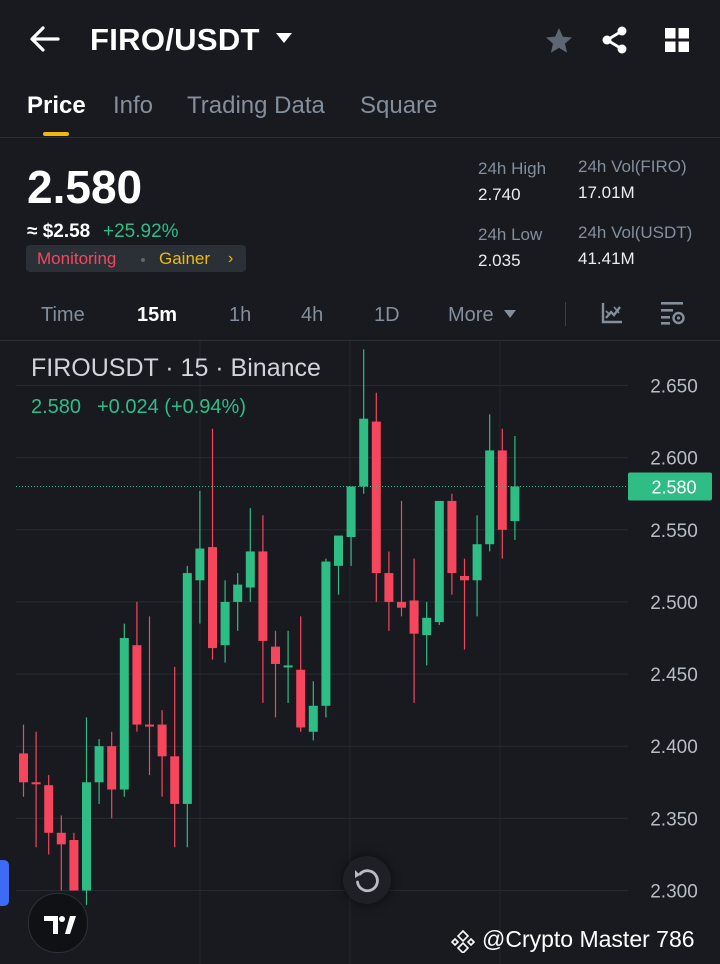  What do you see at coordinates (673, 313) in the screenshot?
I see `chart-settings-icon` at bounding box center [673, 313].